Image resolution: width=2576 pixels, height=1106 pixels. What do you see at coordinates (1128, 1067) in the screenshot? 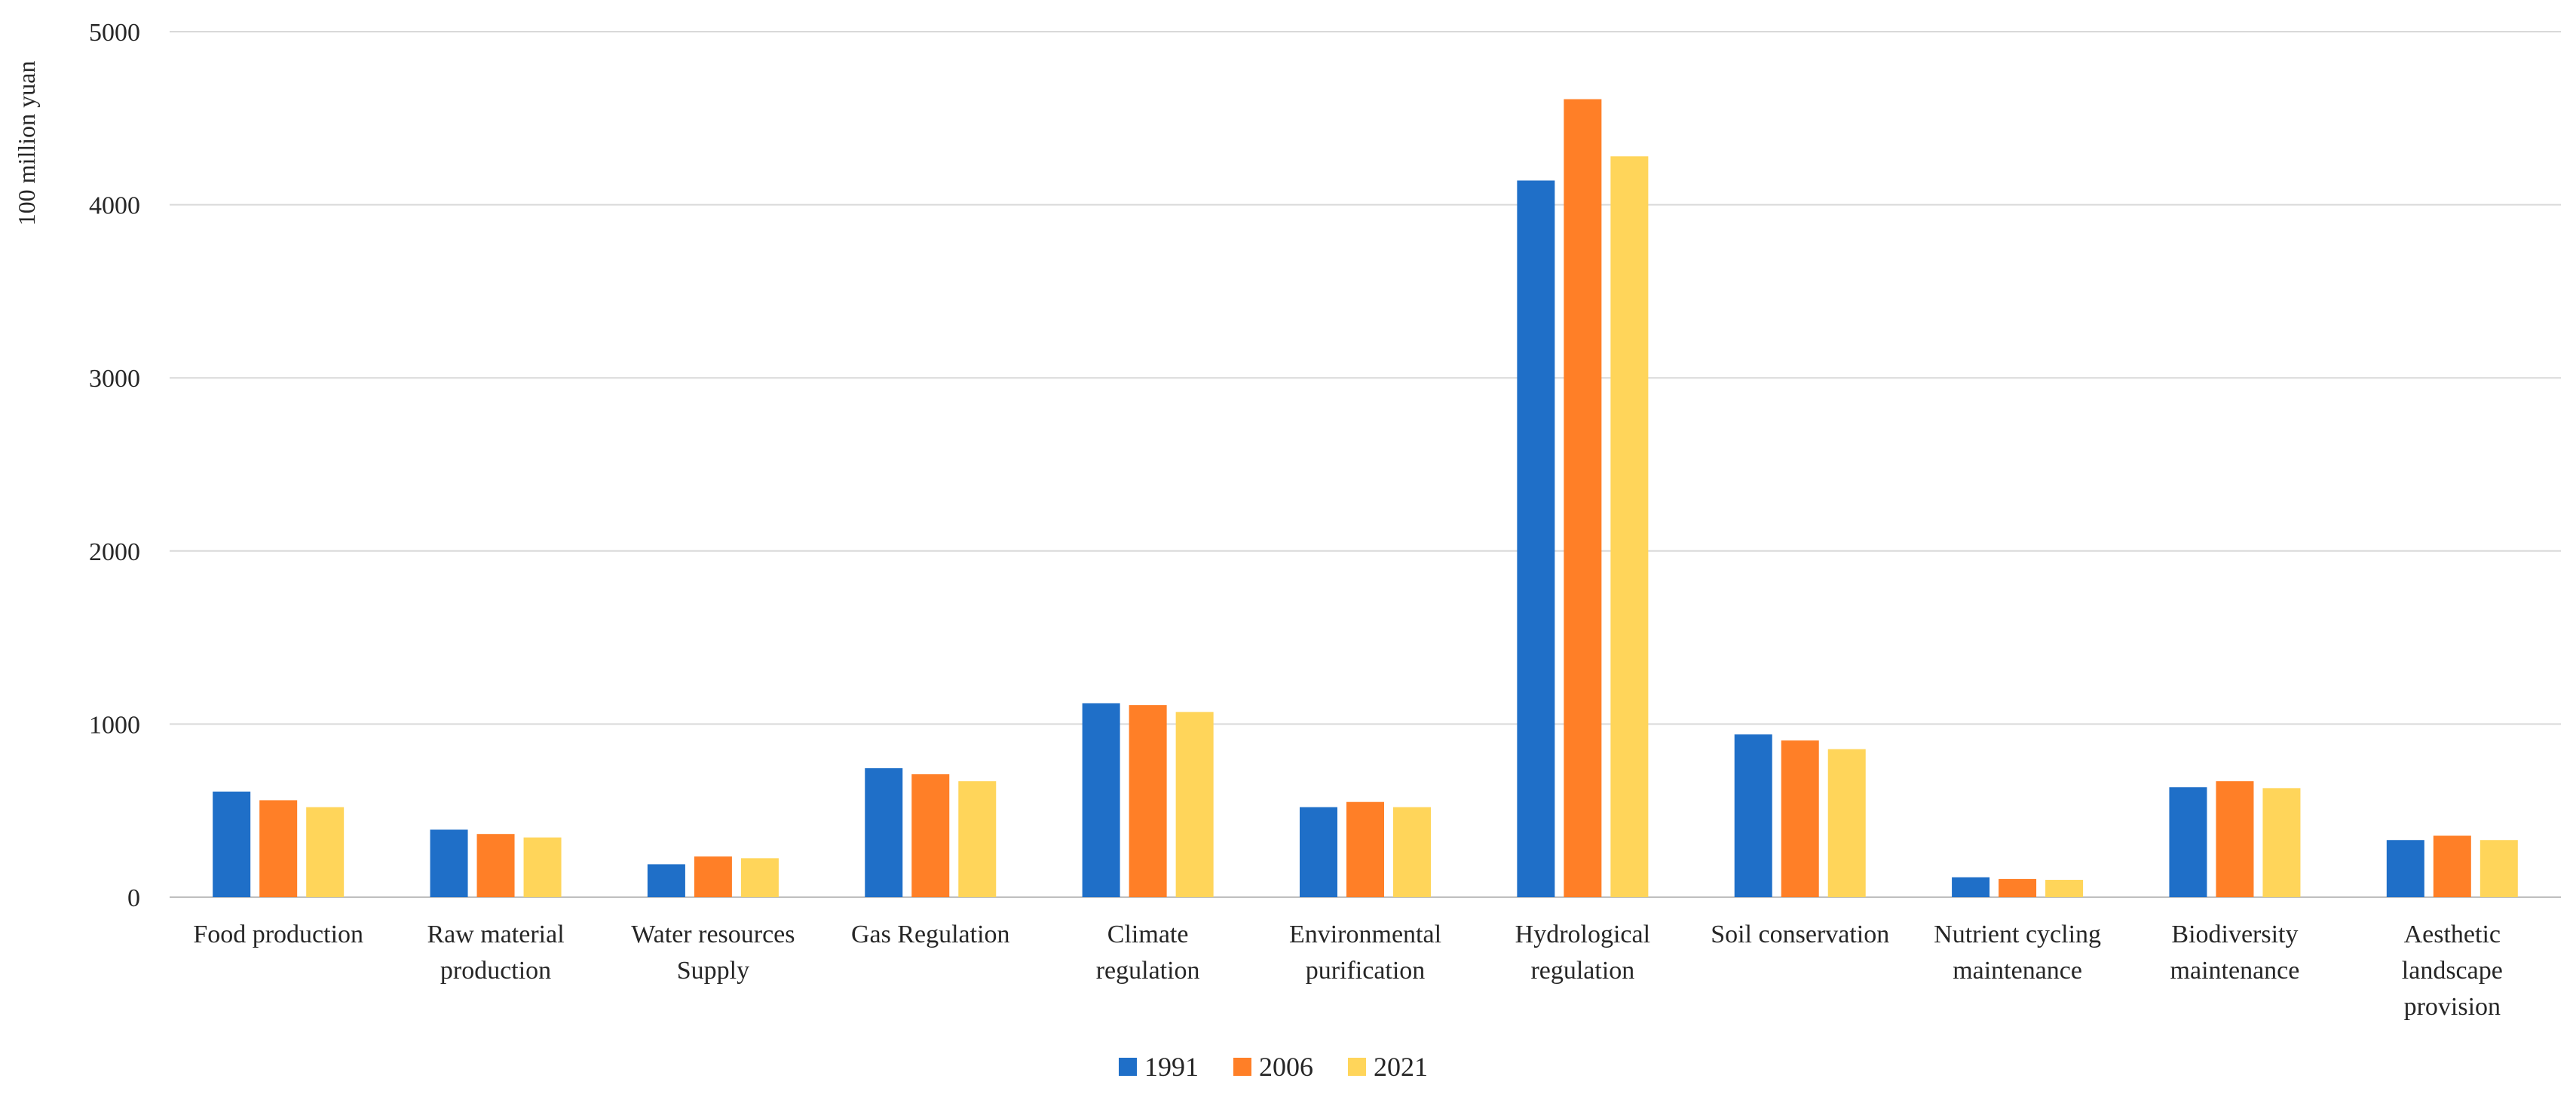
I see `legend-swatch-1991` at bounding box center [1128, 1067].